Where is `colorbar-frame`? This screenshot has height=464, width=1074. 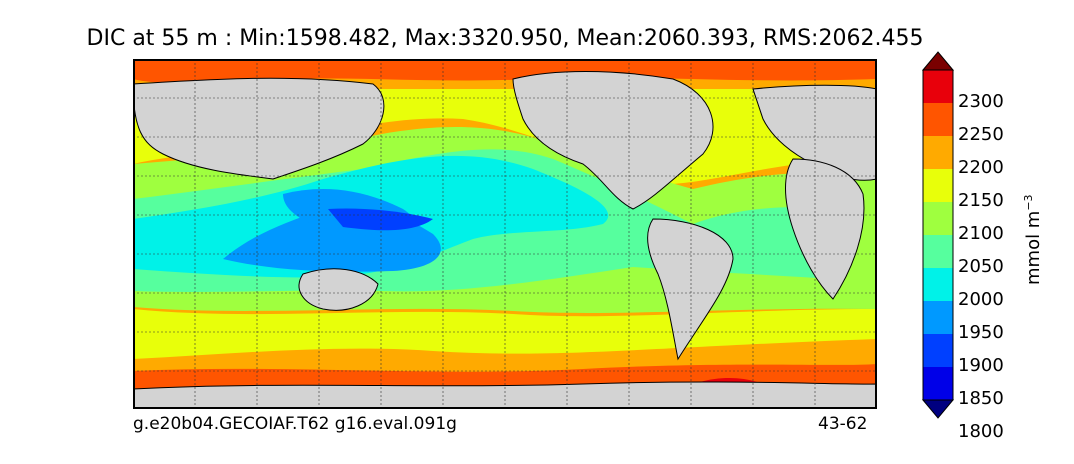
colorbar-frame is located at coordinates (938, 235).